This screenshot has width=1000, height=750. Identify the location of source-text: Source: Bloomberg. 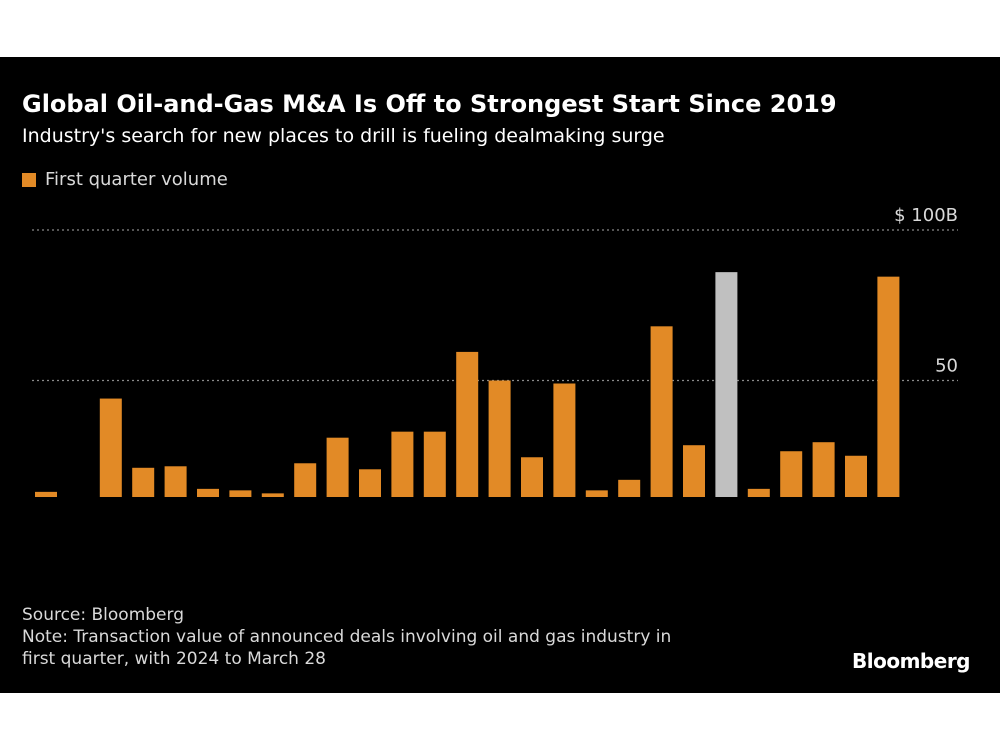
(103, 615).